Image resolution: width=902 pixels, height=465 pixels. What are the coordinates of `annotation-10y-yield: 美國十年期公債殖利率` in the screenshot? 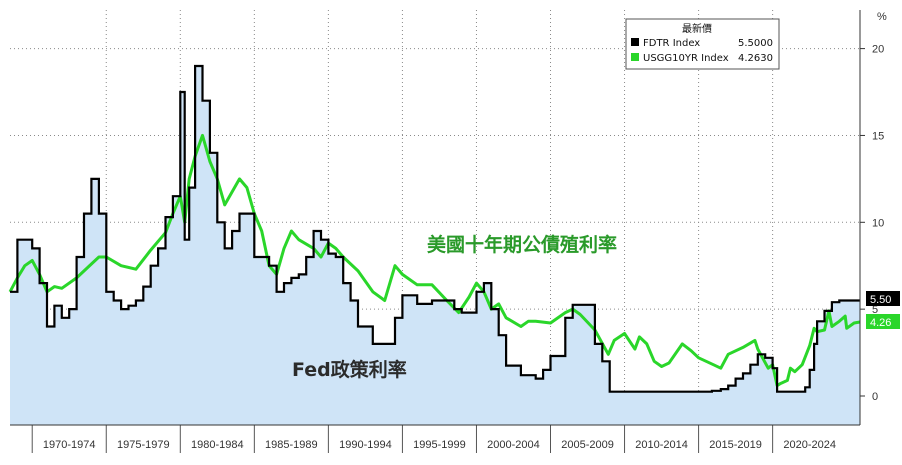 It's located at (522, 244).